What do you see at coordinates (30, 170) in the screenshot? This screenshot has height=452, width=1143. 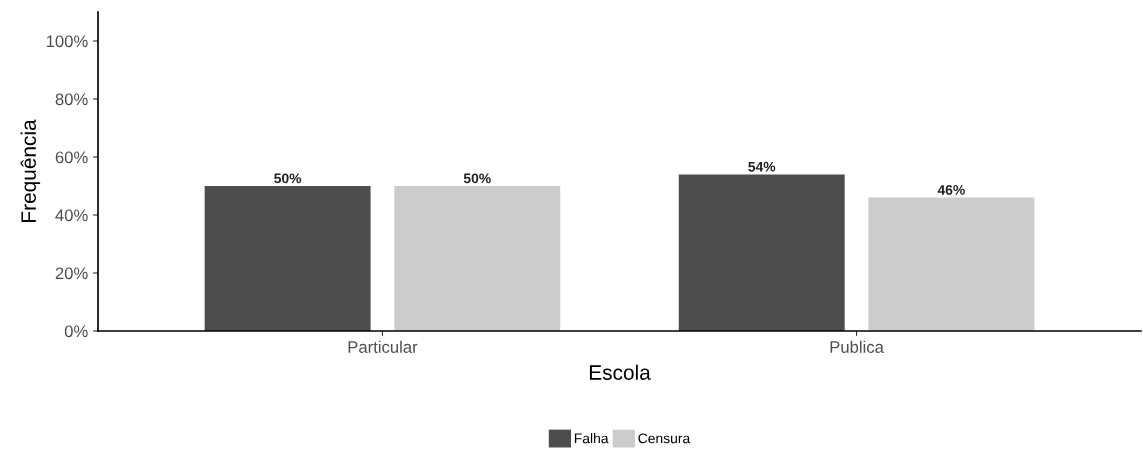 I see `y-axis-title: Frequência` at bounding box center [30, 170].